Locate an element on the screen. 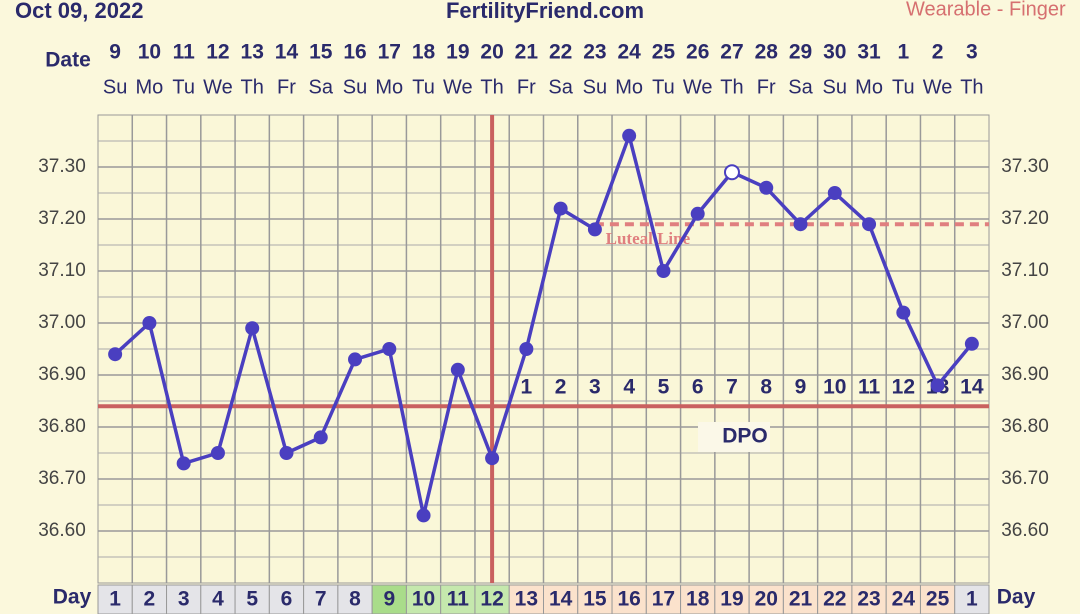 Image resolution: width=1080 pixels, height=614 pixels. dpo-number: 7 is located at coordinates (732, 387).